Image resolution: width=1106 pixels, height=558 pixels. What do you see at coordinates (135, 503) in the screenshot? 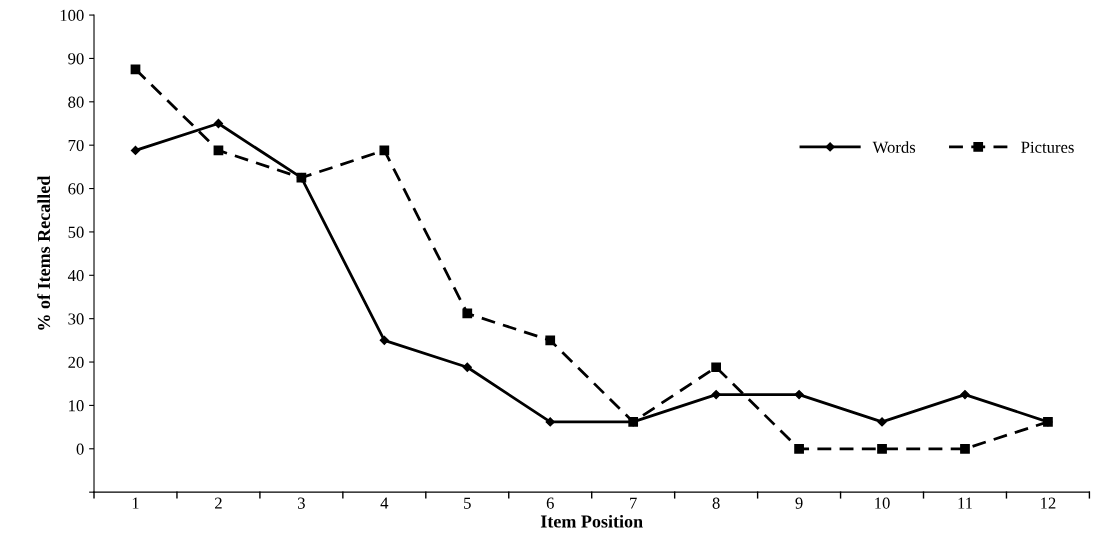
I see `x-tick-label: 1` at bounding box center [135, 503].